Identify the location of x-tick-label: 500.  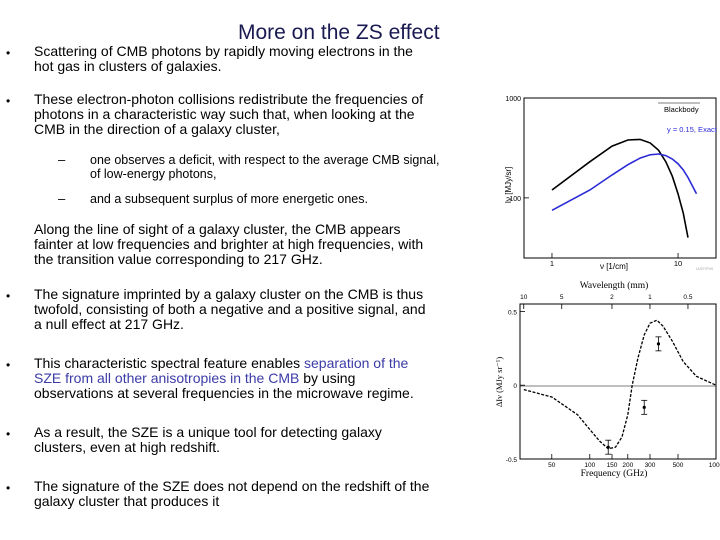
(678, 465).